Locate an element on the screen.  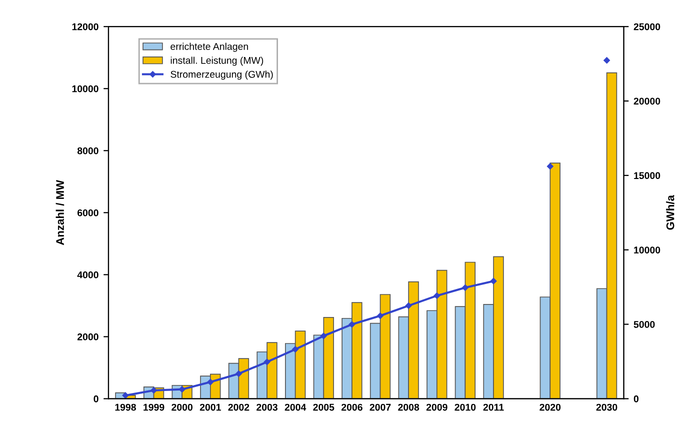
x-tick-label: 2009 is located at coordinates (437, 407).